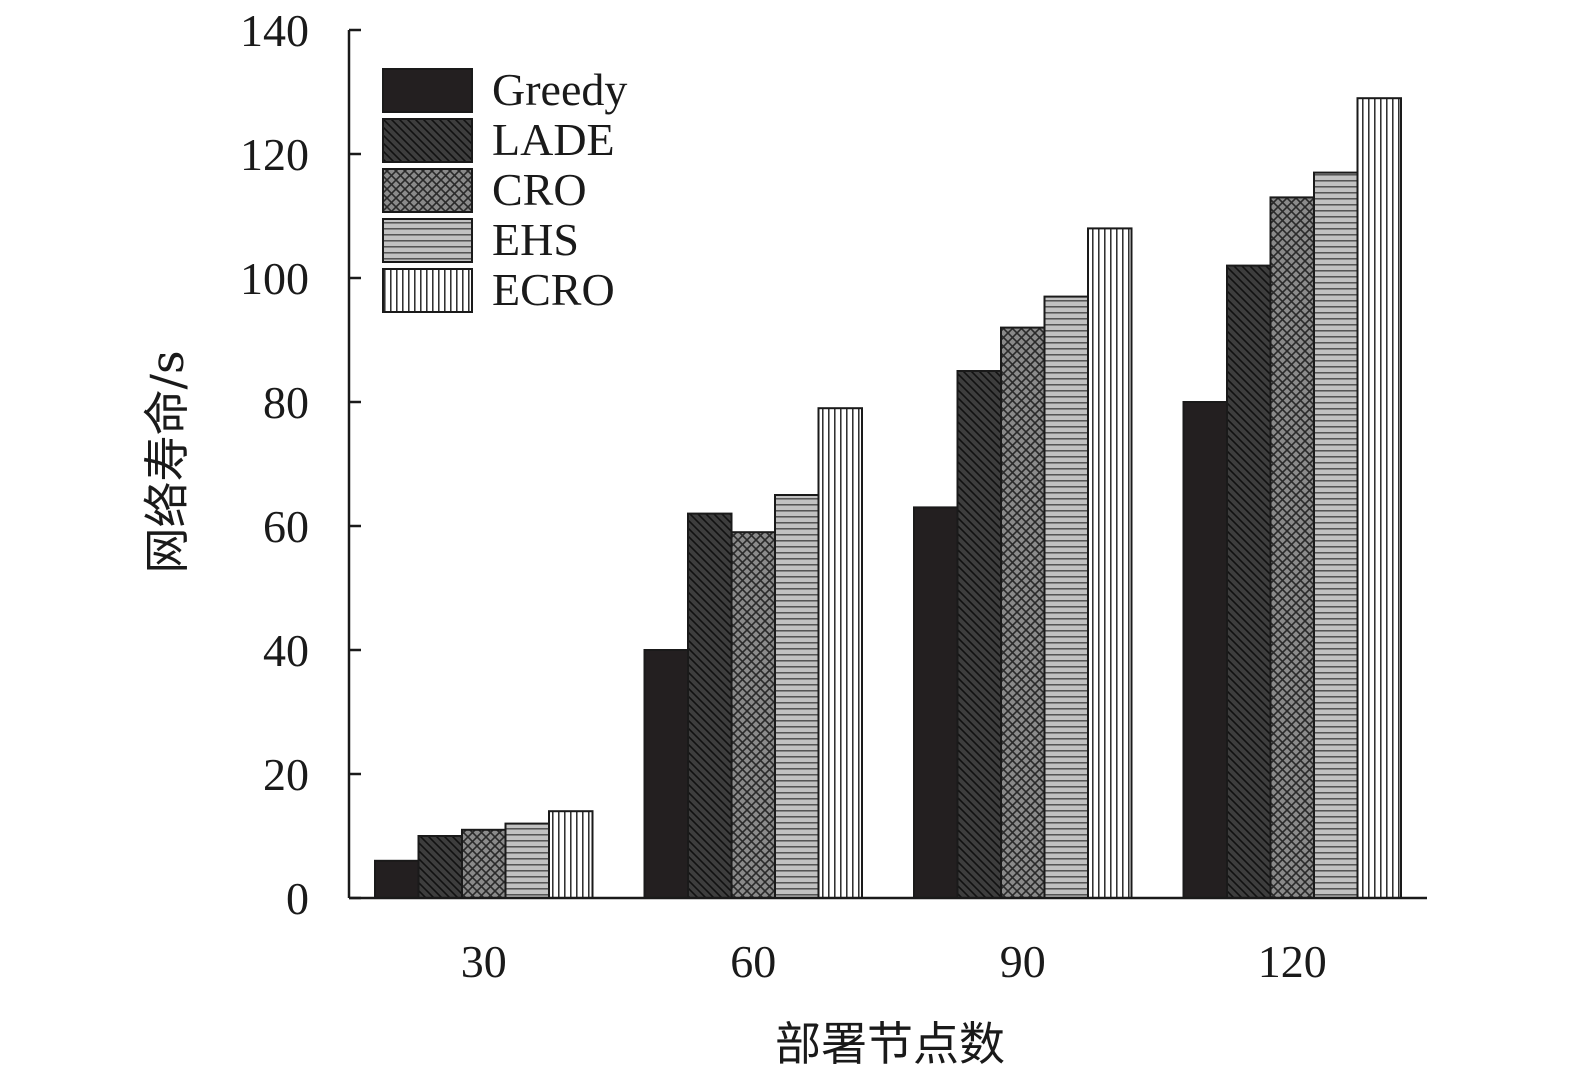 The height and width of the screenshot is (1073, 1575). What do you see at coordinates (553, 289) in the screenshot?
I see `legend-label-ecro: ECRO` at bounding box center [553, 289].